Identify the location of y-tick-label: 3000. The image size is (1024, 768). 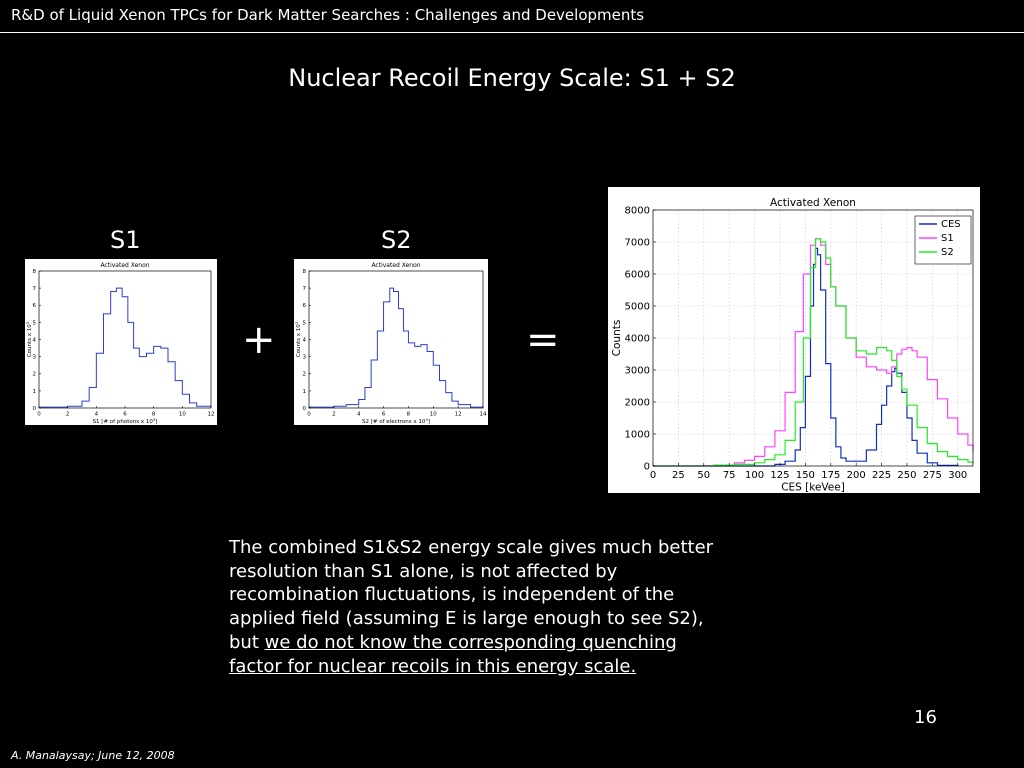
(637, 371).